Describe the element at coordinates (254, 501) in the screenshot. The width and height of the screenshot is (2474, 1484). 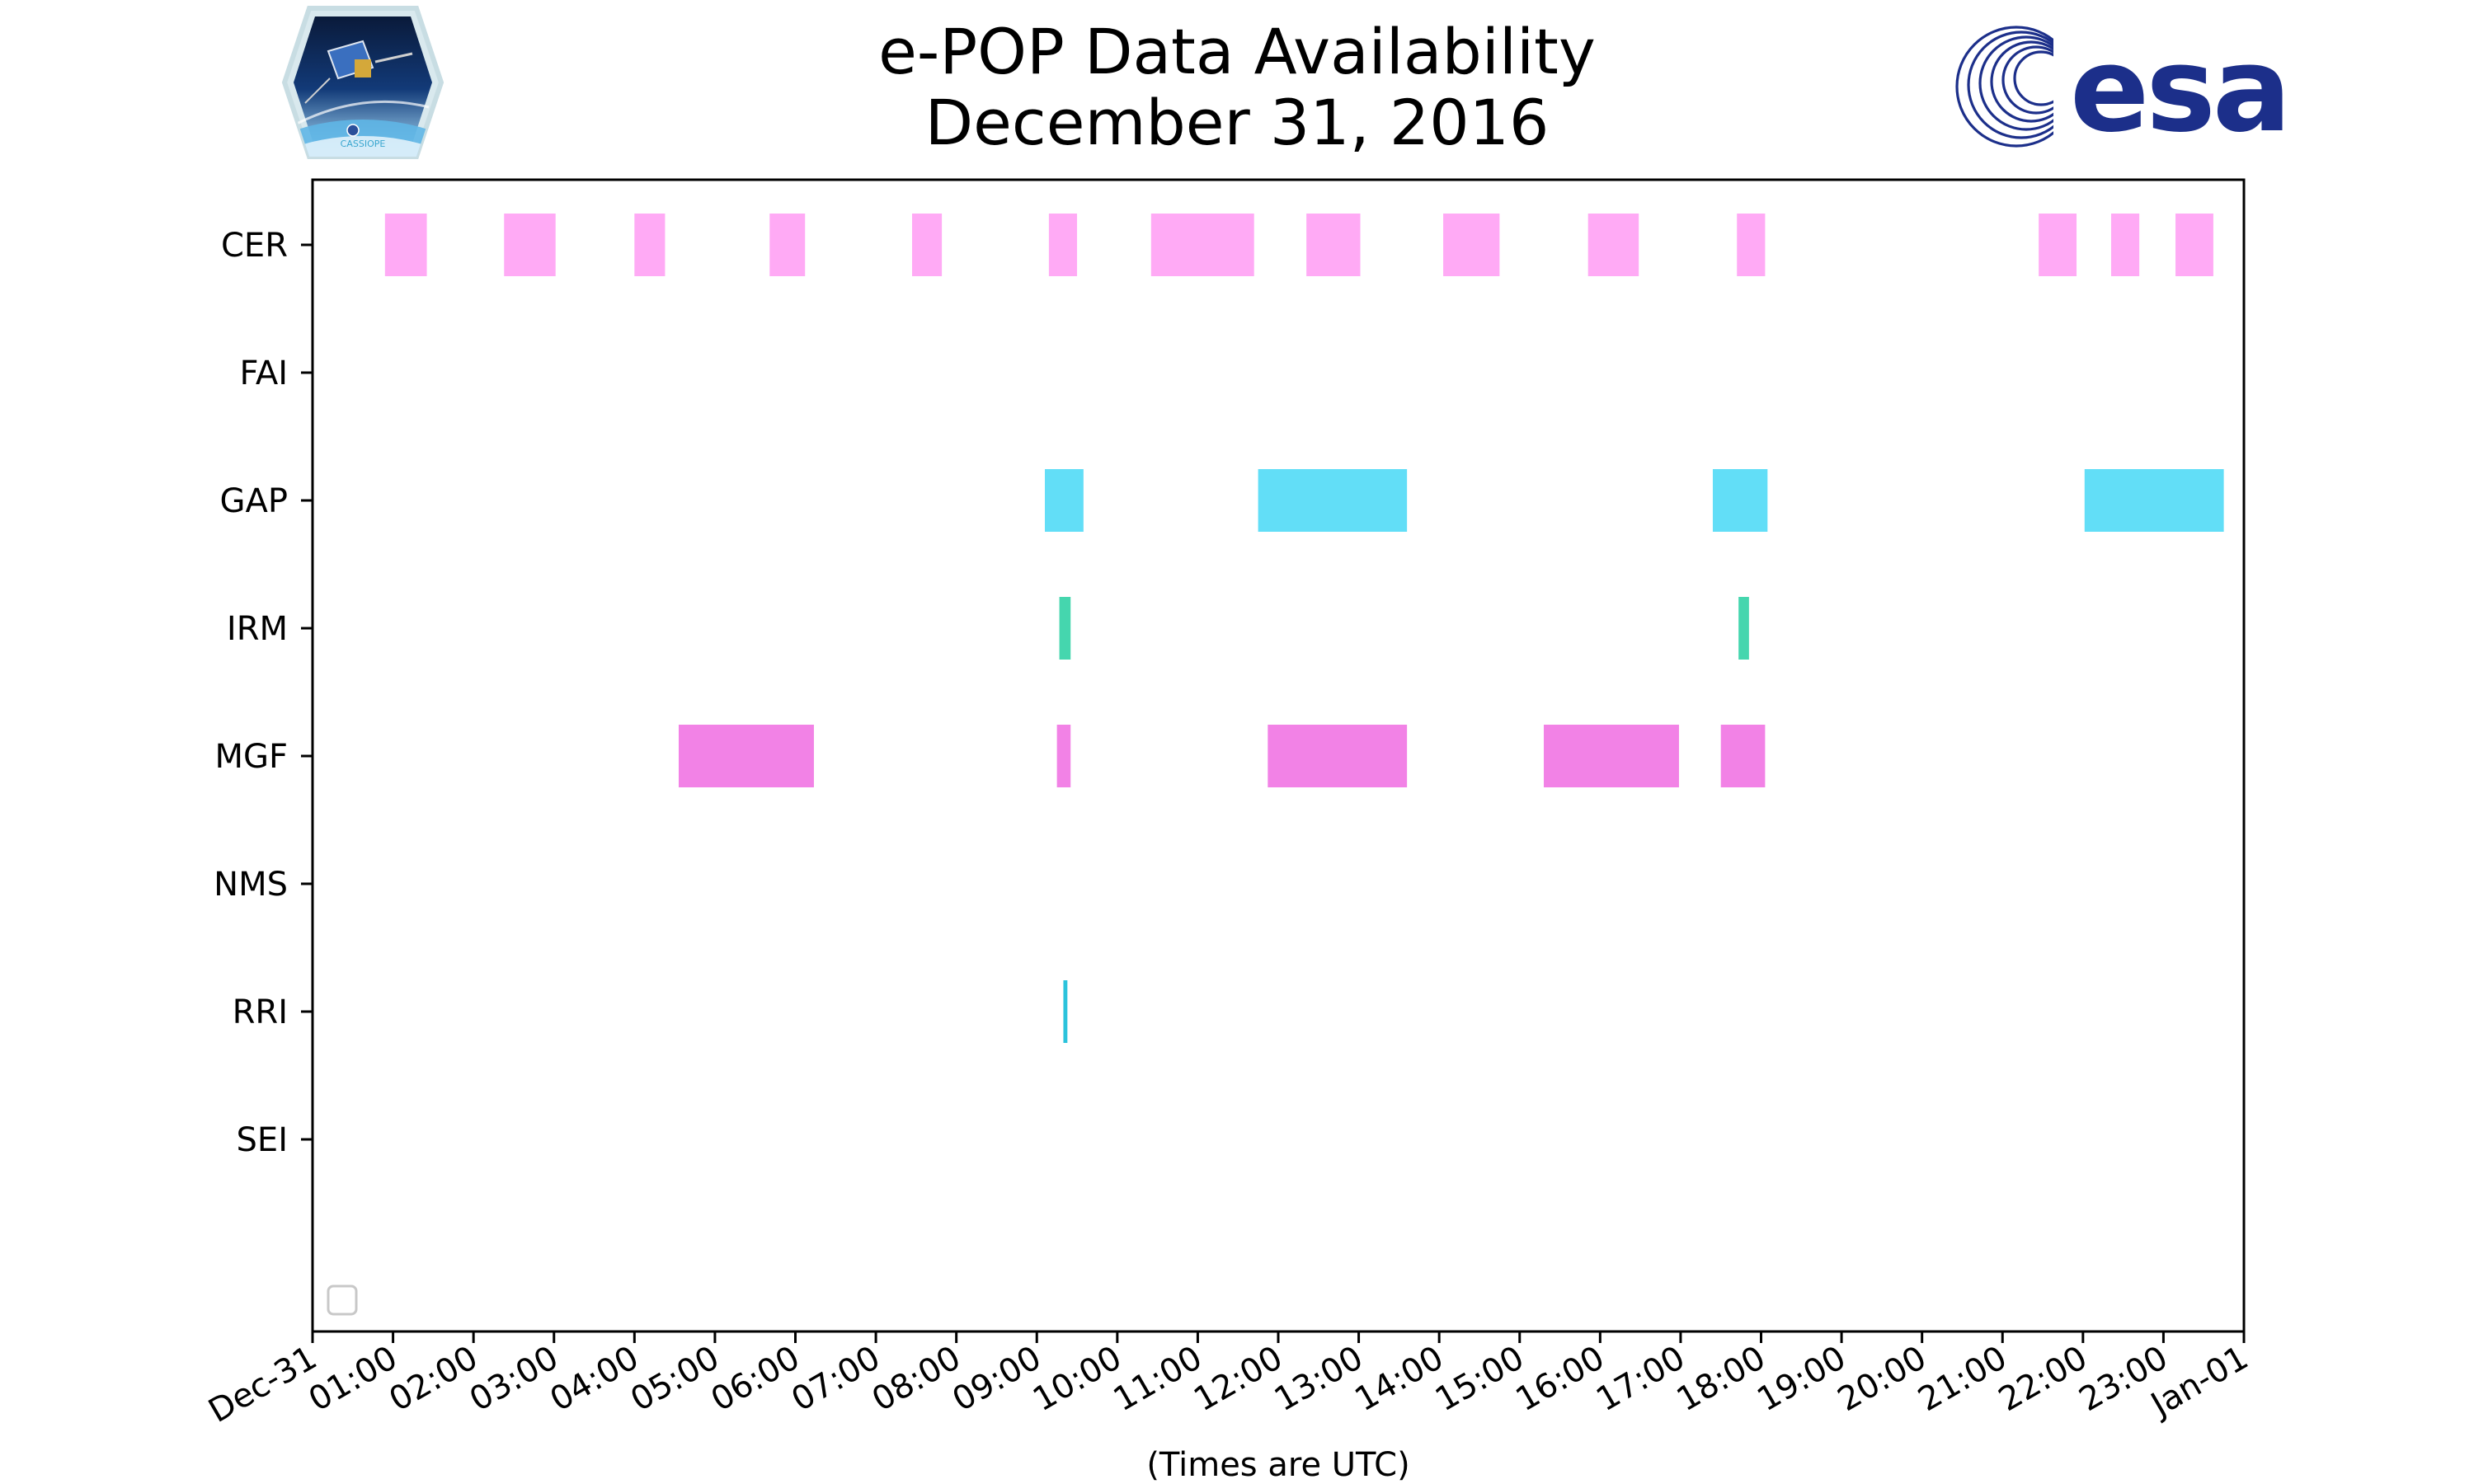
I see `y-tick-label-gap: GAP` at that location.